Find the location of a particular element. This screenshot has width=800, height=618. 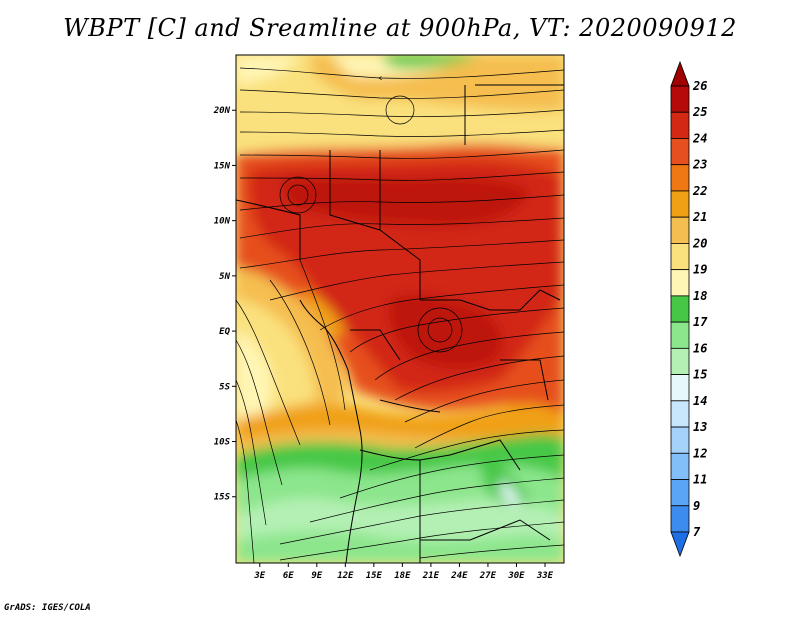

colorbar-label: 19 is located at coordinates (700, 270).